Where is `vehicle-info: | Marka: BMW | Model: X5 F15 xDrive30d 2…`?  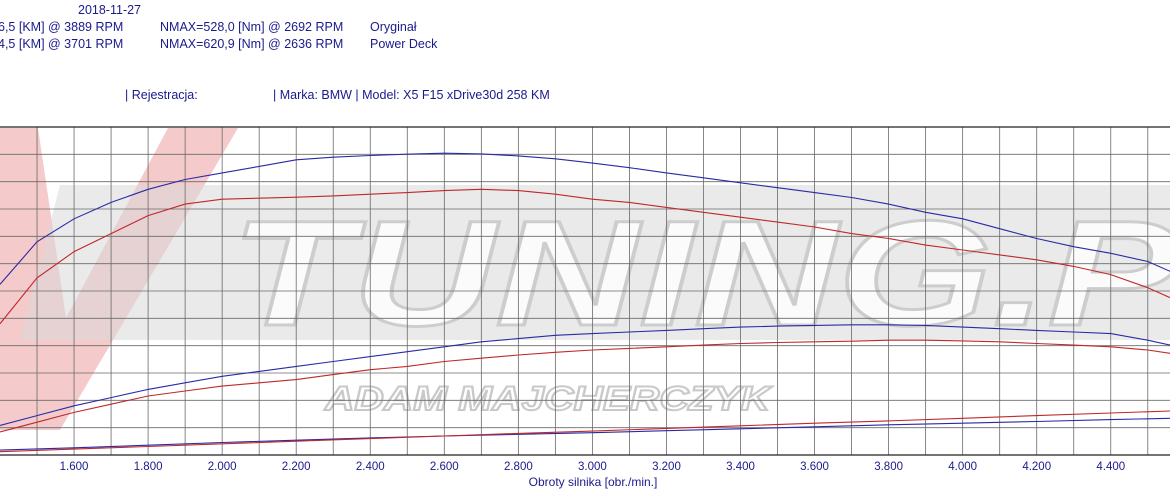 vehicle-info: | Marka: BMW | Model: X5 F15 xDrive30d 2… is located at coordinates (411, 95).